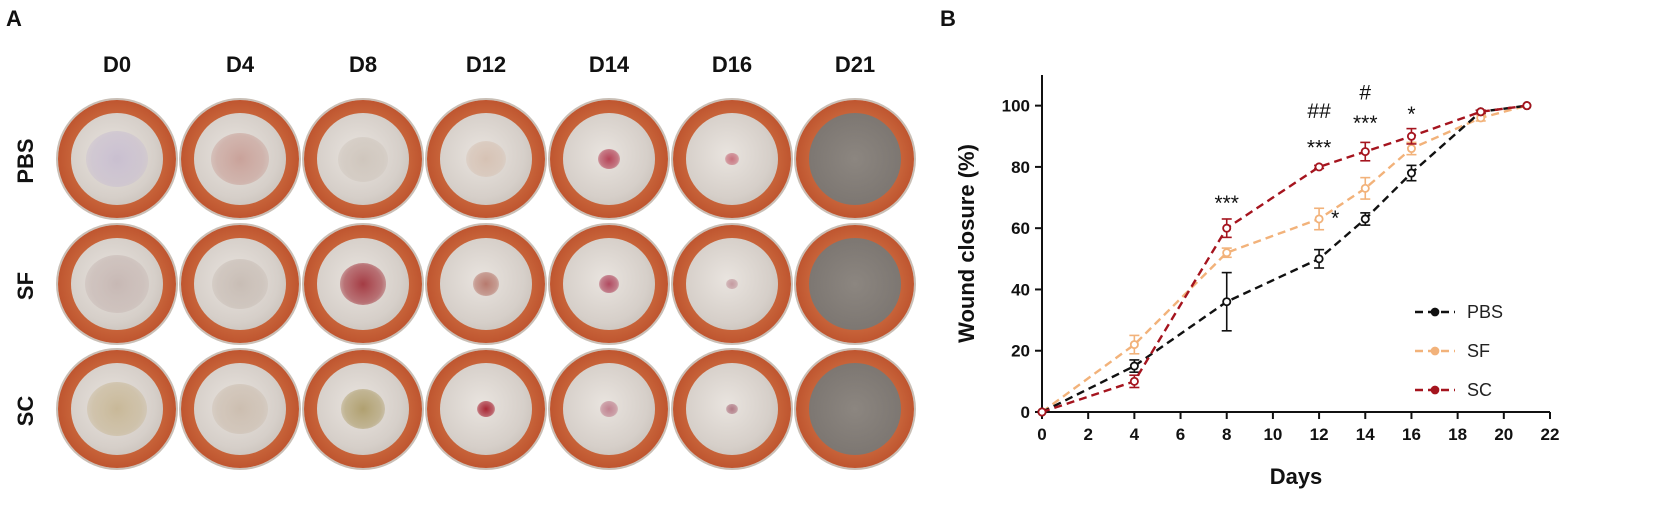 This screenshot has width=1655, height=530. Describe the element at coordinates (1503, 434) in the screenshot. I see `x-tick-label: 20` at that location.